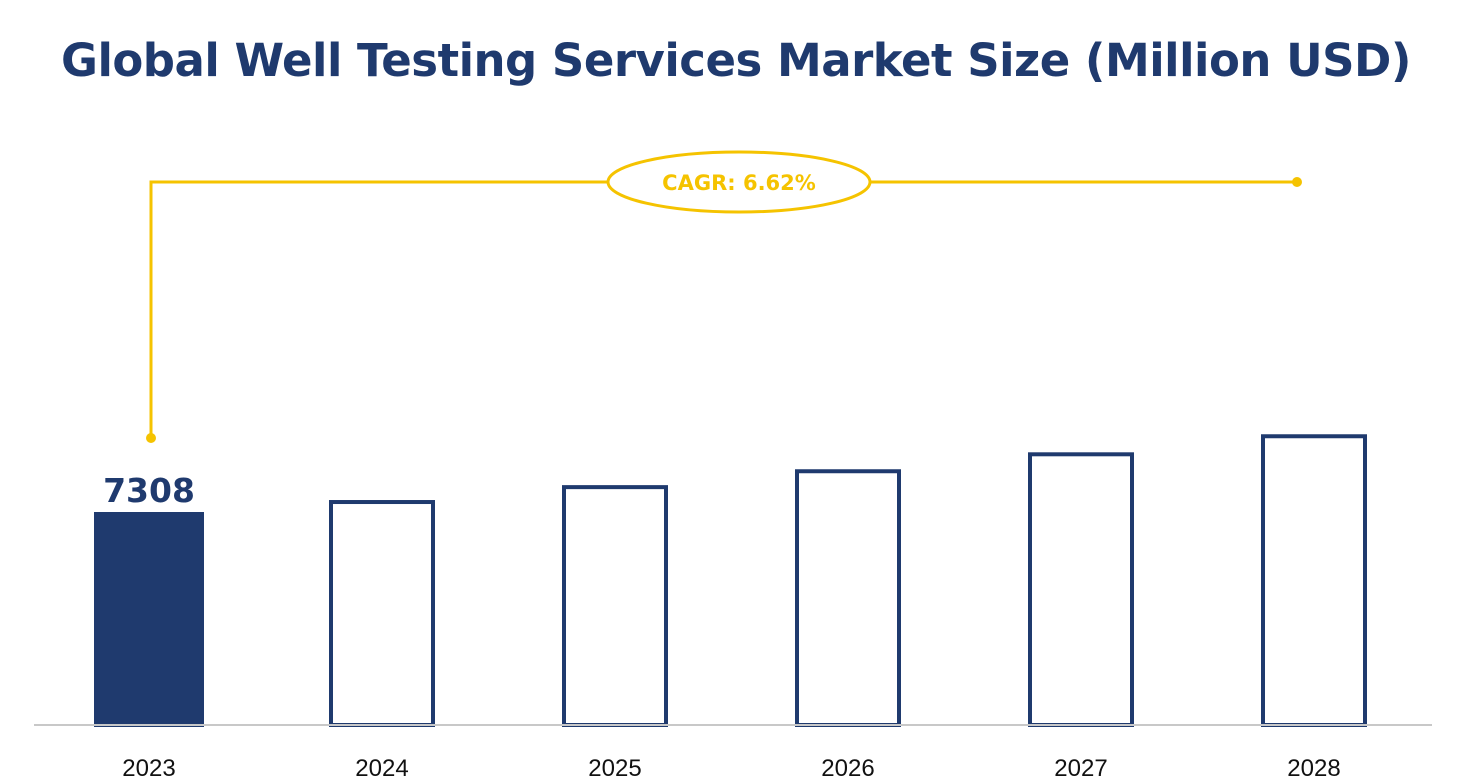 This screenshot has width=1472, height=781. Describe the element at coordinates (149, 619) in the screenshot. I see `bar-2023` at that location.